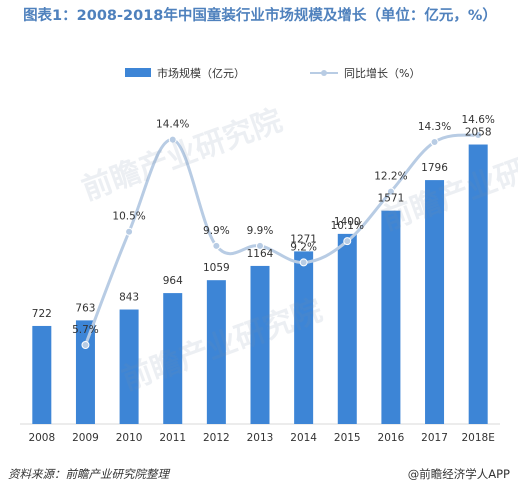 This screenshot has height=490, width=518. What do you see at coordinates (478, 284) in the screenshot?
I see `bar-2018E` at bounding box center [478, 284].